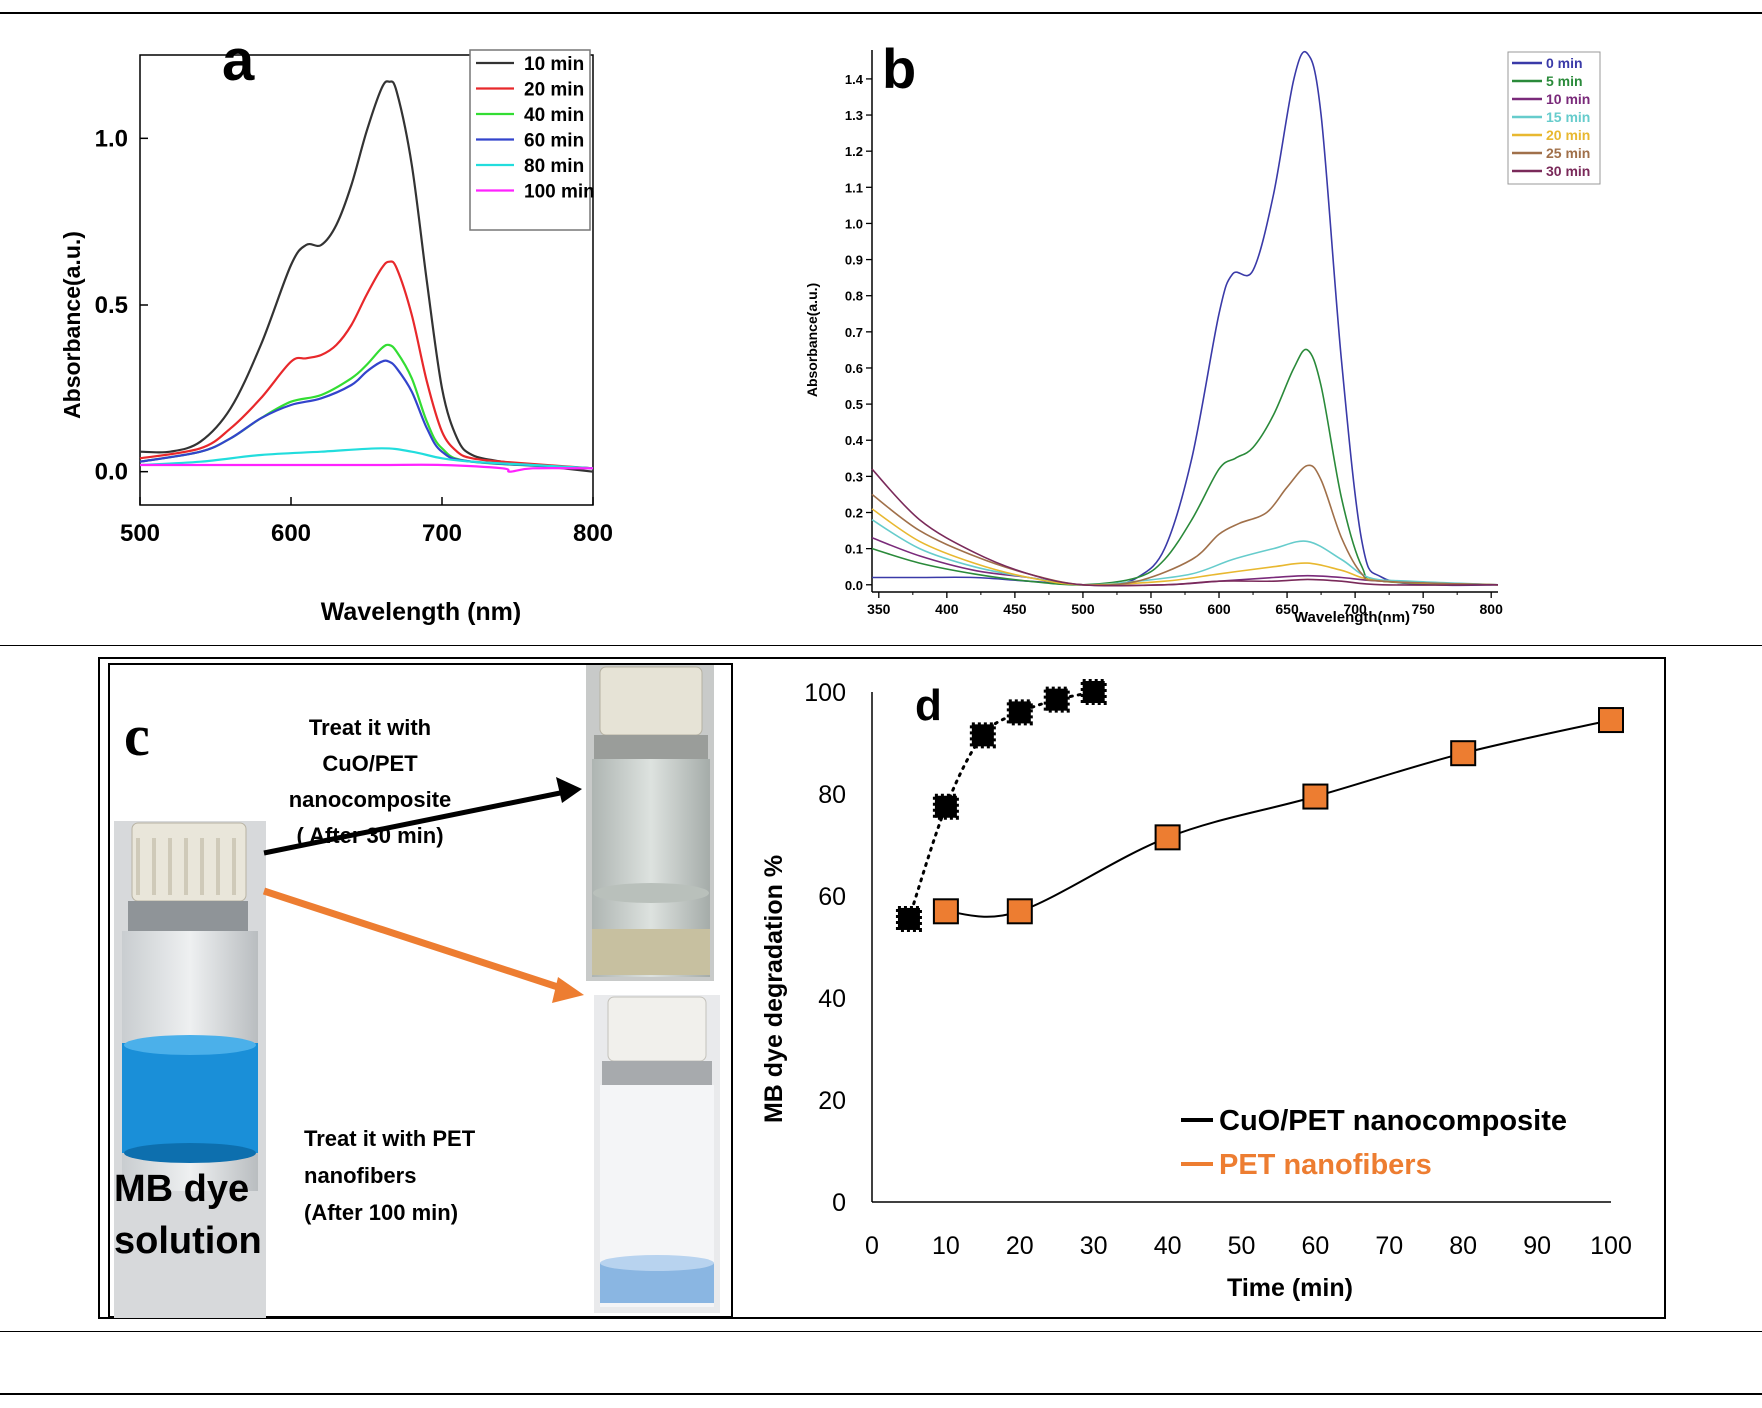 The image size is (1762, 1408). Describe the element at coordinates (1168, 1246) in the screenshot. I see `x-tick-label: 40` at that location.